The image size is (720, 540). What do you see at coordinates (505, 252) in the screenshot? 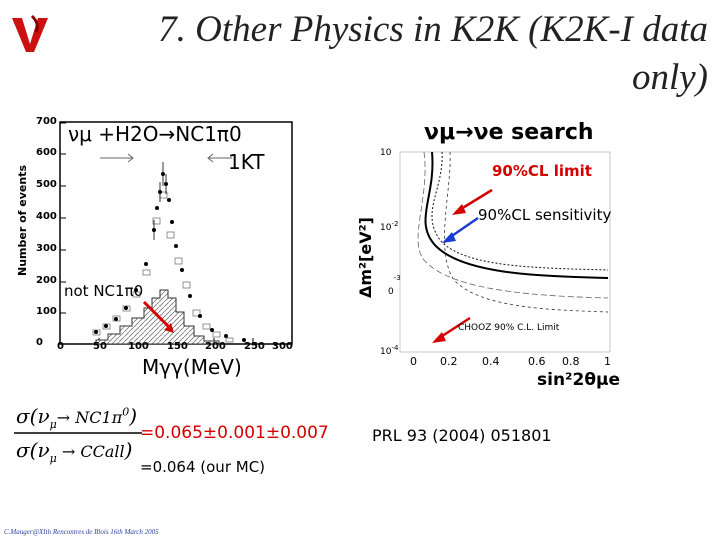
I see `oscillation-exclusion-plot` at bounding box center [505, 252].